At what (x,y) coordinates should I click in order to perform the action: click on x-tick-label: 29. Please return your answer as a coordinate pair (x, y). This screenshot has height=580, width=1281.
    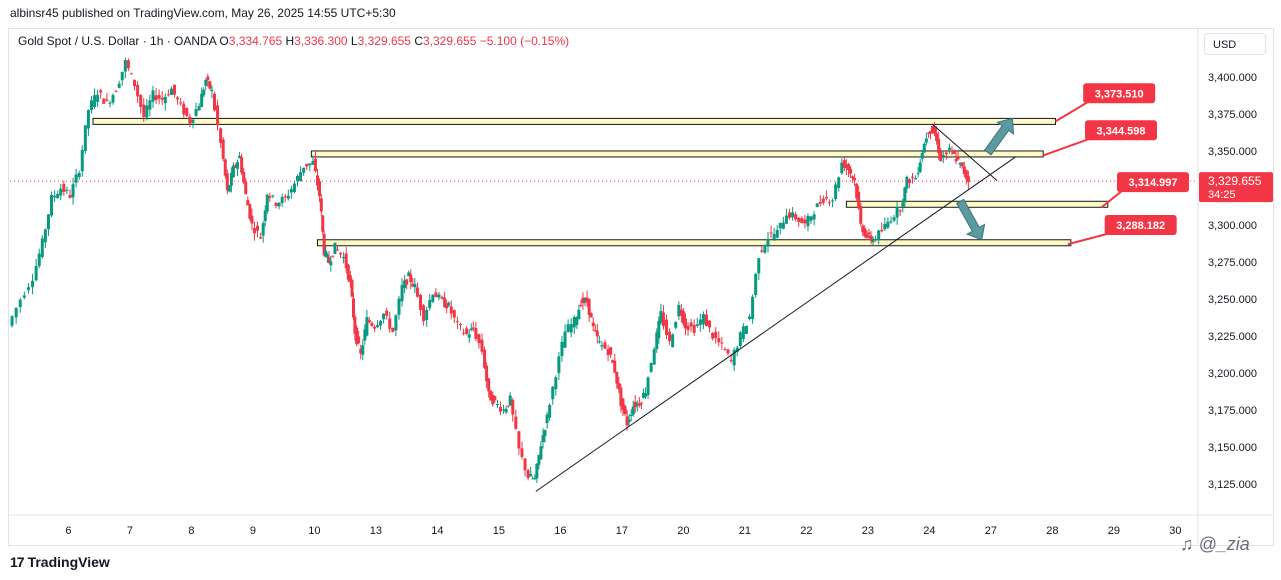
    Looking at the image, I should click on (1114, 531).